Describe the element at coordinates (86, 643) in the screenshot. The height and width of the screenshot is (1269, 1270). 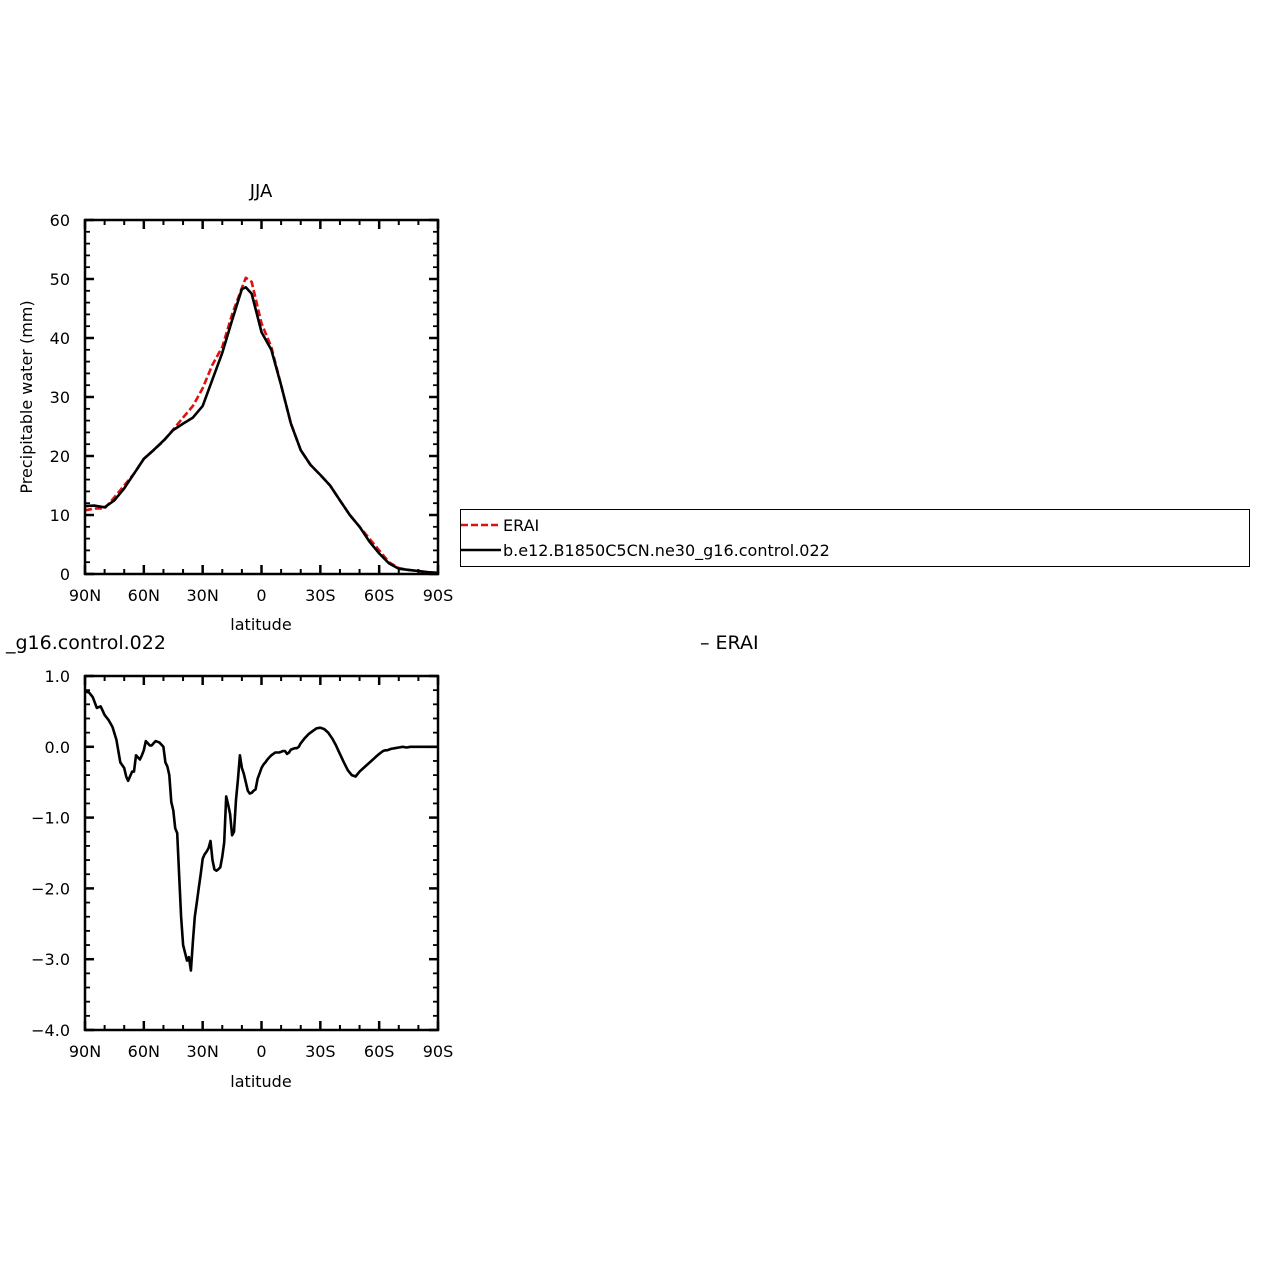
I see `bottom-panel-header-left: _g16.control.022` at that location.